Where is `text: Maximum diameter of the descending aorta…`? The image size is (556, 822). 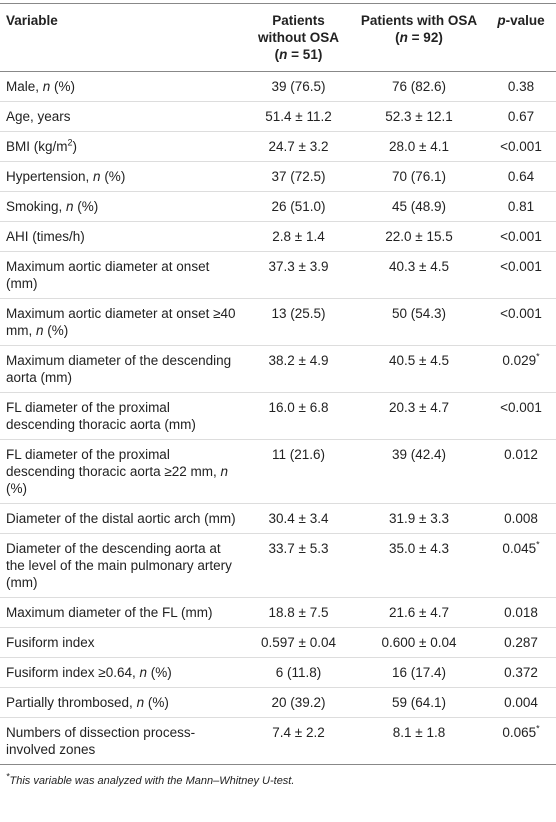 text: Maximum diameter of the descending aorta… is located at coordinates (119, 369).